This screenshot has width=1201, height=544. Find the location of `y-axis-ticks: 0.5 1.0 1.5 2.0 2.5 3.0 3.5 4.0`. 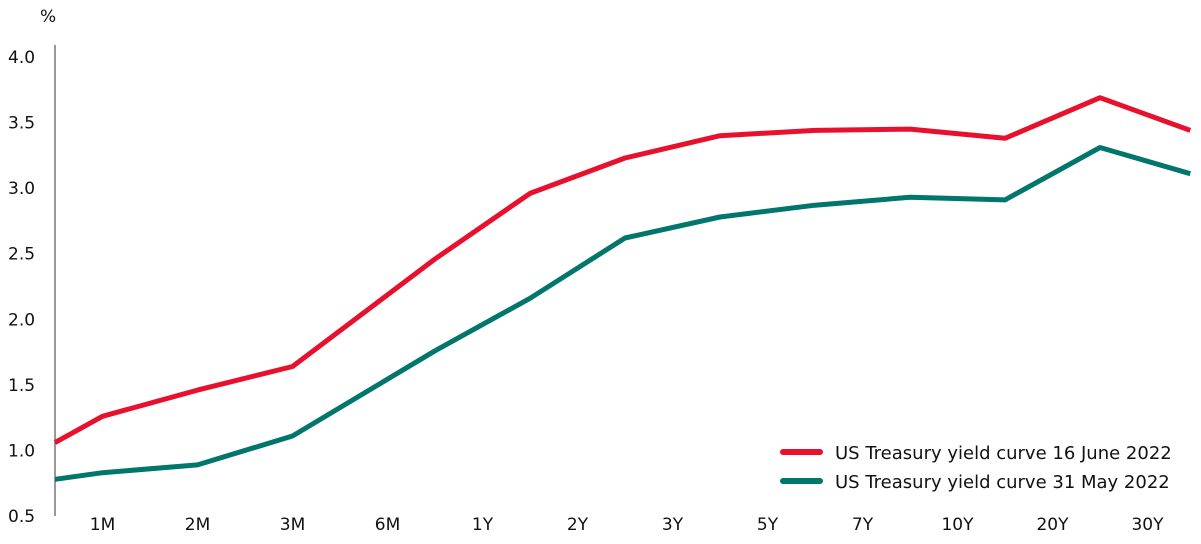

y-axis-ticks: 0.5 1.0 1.5 2.0 2.5 3.0 3.5 4.0 is located at coordinates (21, 287).